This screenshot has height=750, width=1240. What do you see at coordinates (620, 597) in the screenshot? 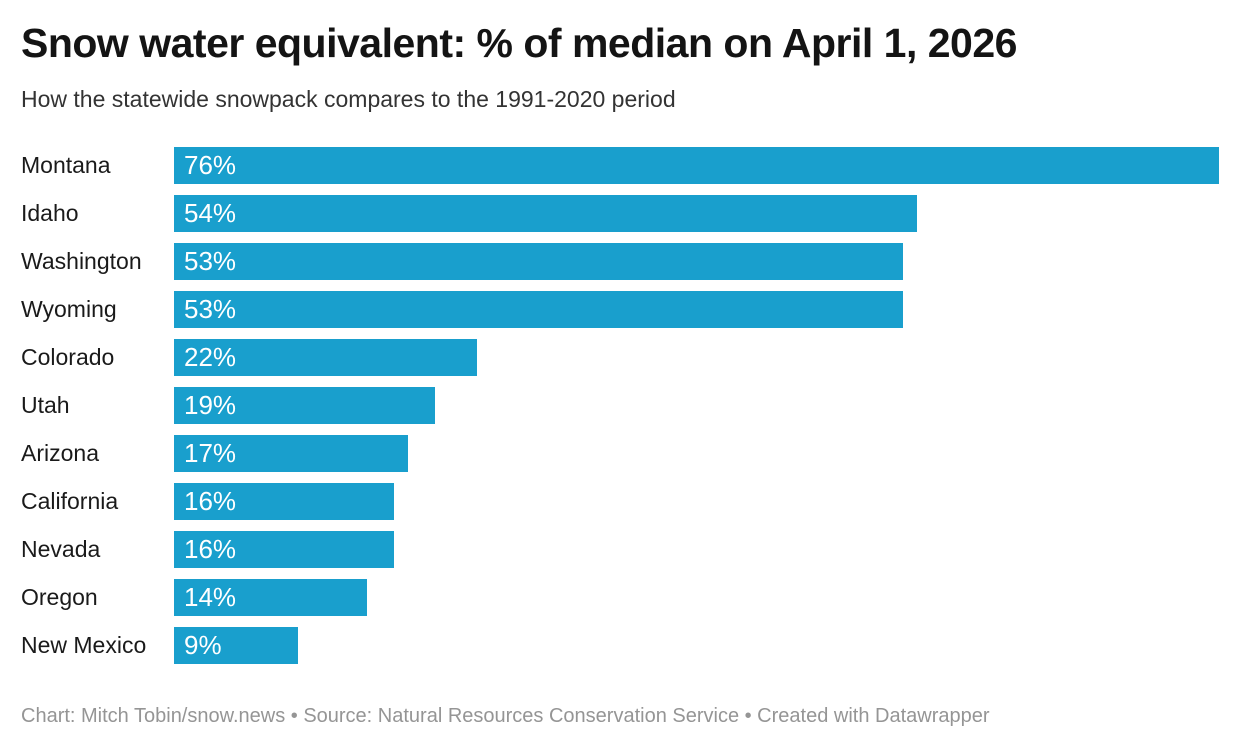
I see `chart-row: Oregon 14%` at bounding box center [620, 597].